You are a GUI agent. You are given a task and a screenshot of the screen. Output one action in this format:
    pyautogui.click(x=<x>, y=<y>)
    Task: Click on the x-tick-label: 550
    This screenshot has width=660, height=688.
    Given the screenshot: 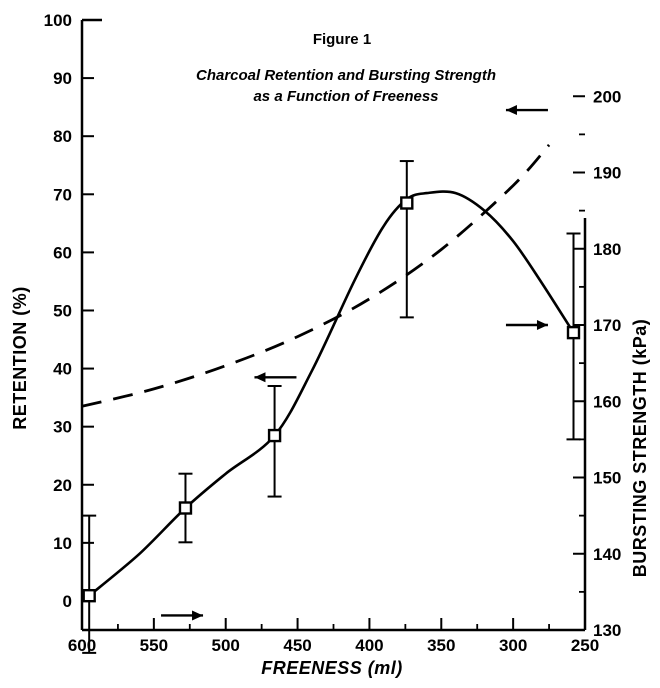 What is the action you would take?
    pyautogui.click(x=154, y=645)
    